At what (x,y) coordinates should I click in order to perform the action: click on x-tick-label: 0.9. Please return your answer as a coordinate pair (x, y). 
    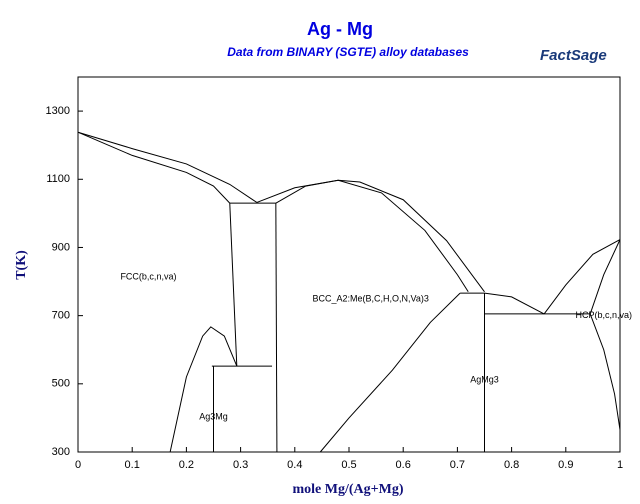
    Looking at the image, I should click on (565, 465).